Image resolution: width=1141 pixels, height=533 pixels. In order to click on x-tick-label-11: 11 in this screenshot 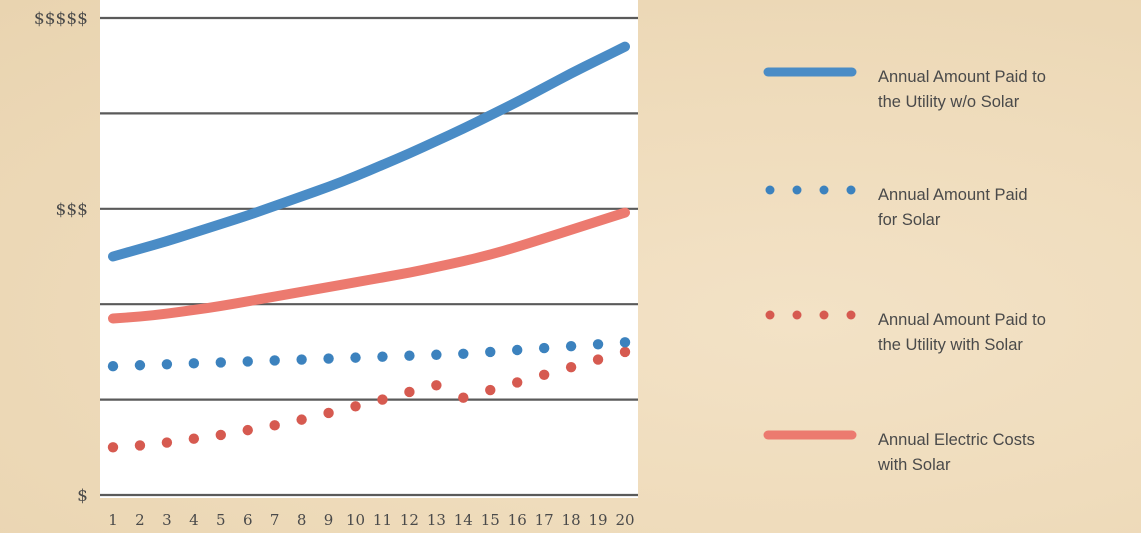, I will do `click(382, 520)`.